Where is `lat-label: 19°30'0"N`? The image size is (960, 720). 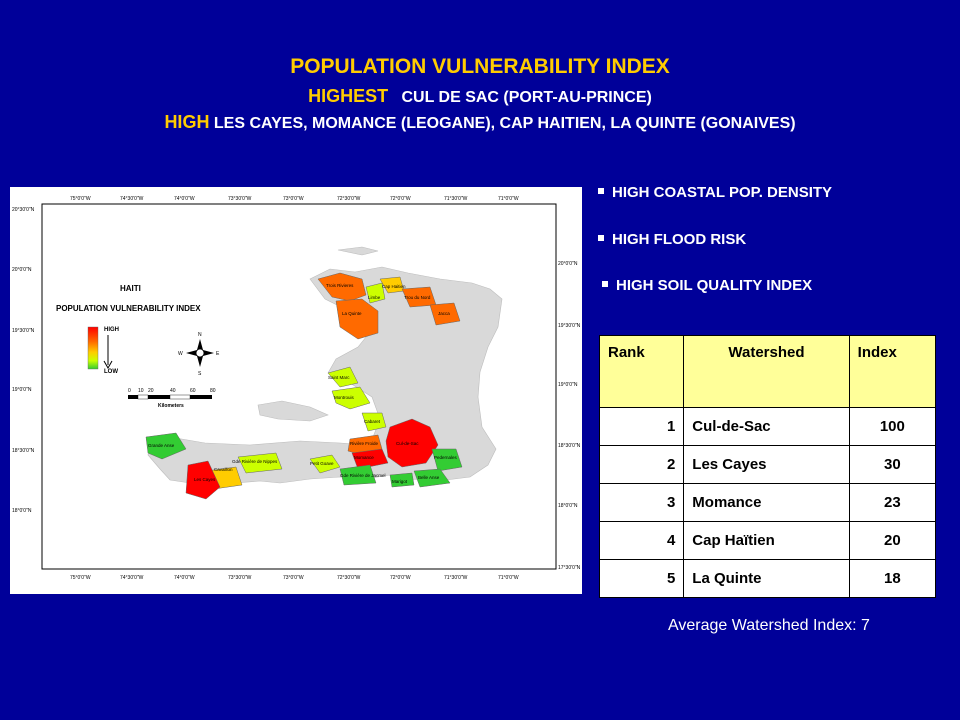 lat-label: 19°30'0"N is located at coordinates (23, 331).